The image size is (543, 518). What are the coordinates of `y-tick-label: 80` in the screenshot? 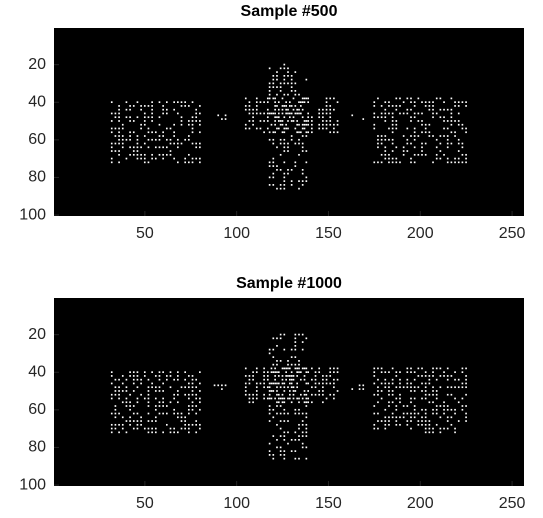 It's located at (37, 447).